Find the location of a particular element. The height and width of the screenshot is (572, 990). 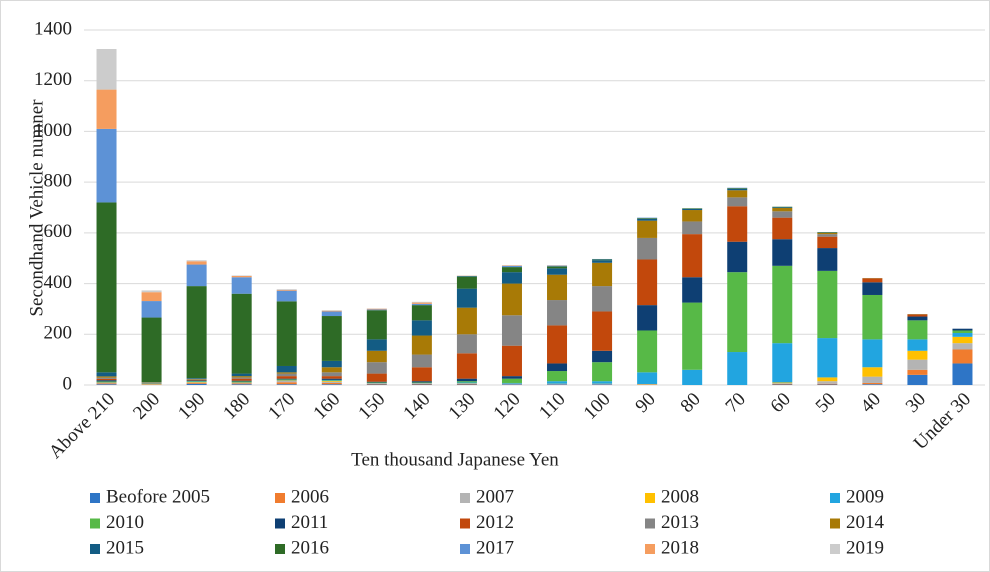

y-tick-label: 1200 is located at coordinates (53, 79).